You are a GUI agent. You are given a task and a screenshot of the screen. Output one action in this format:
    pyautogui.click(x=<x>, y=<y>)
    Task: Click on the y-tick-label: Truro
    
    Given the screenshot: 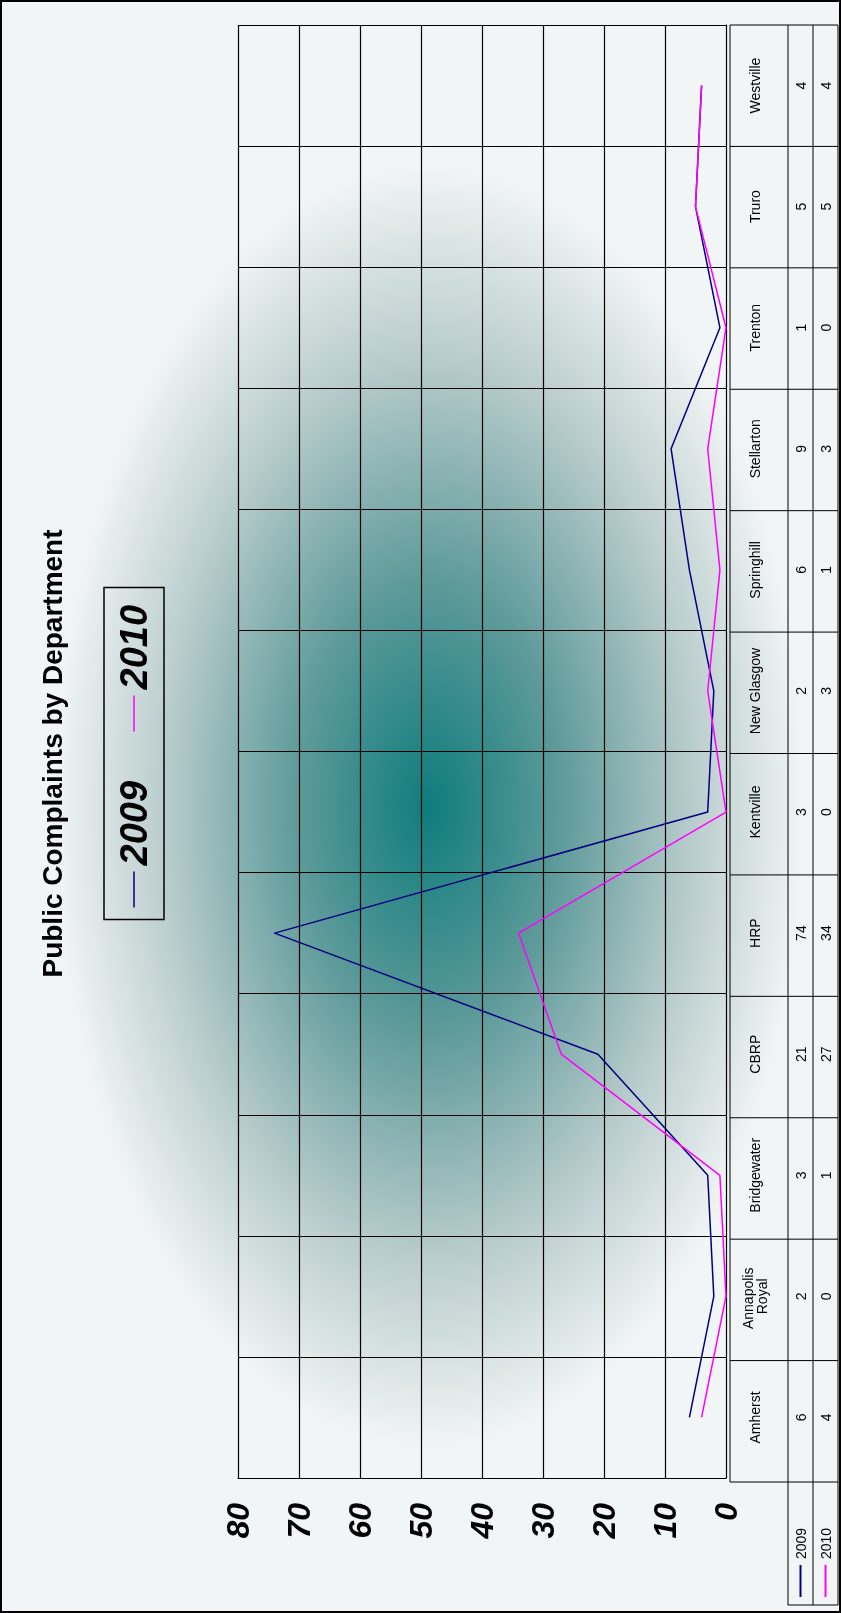 What is the action you would take?
    pyautogui.click(x=755, y=206)
    